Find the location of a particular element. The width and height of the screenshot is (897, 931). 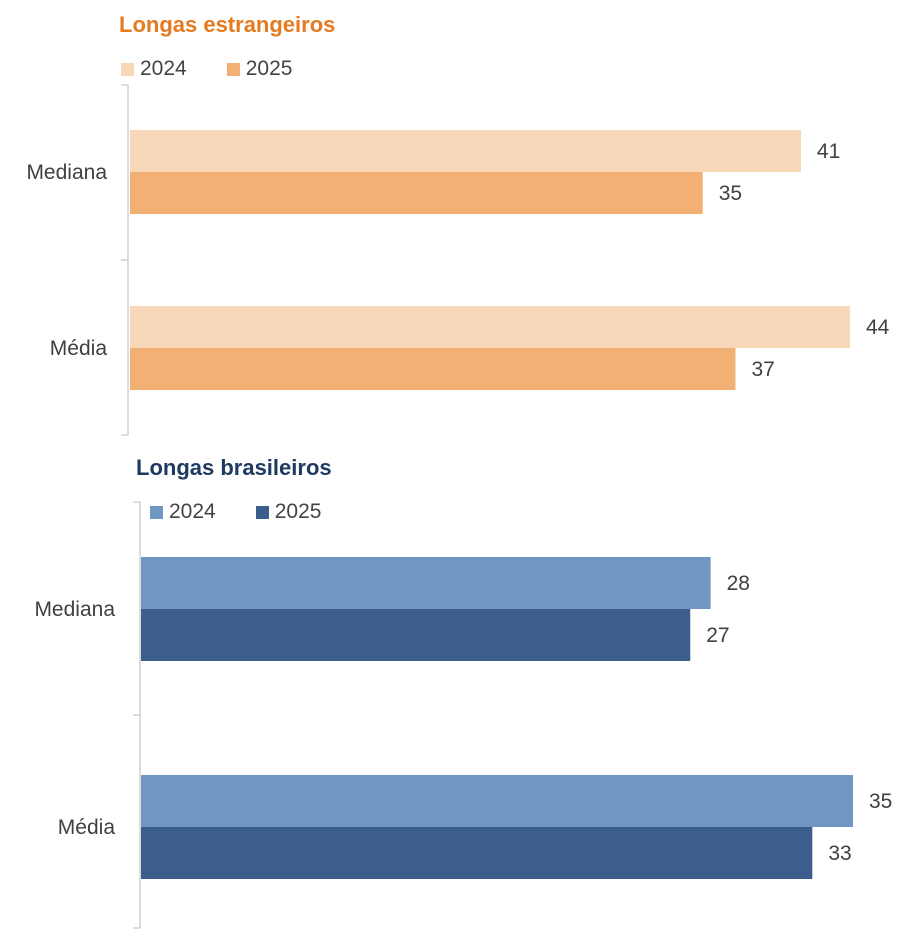

data-label: 27 is located at coordinates (717, 635).